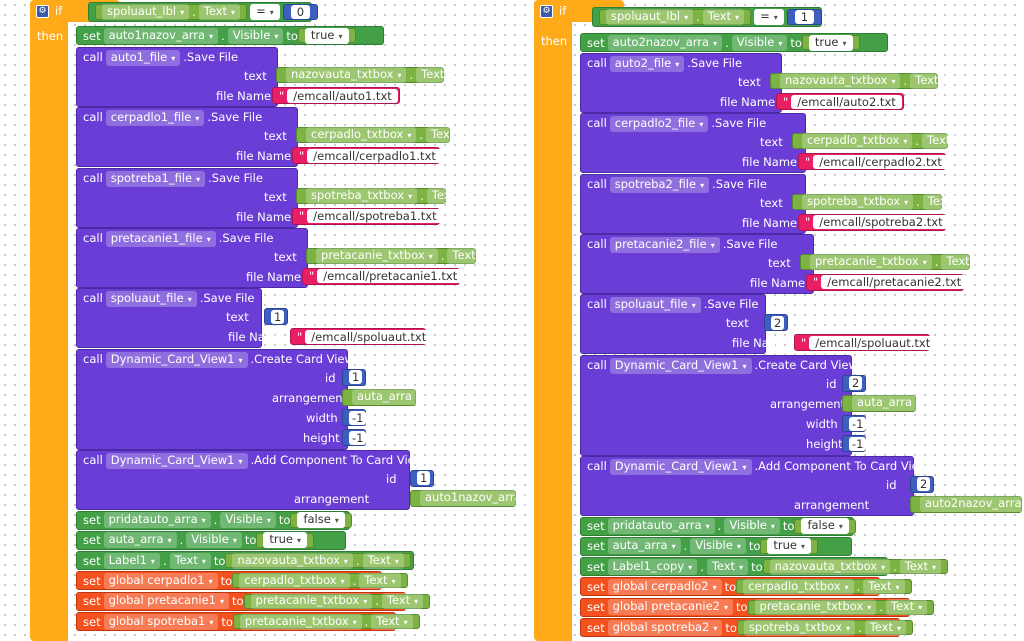 The height and width of the screenshot is (641, 1024). What do you see at coordinates (375, 216) in the screenshot?
I see `filename-value: /emcall/spotreba1.txt` at bounding box center [375, 216].